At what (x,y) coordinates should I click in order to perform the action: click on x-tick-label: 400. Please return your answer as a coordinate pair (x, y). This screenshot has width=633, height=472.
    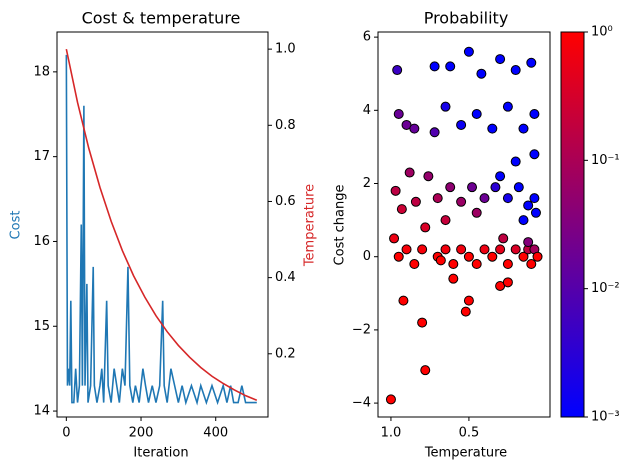
    Looking at the image, I should click on (215, 433).